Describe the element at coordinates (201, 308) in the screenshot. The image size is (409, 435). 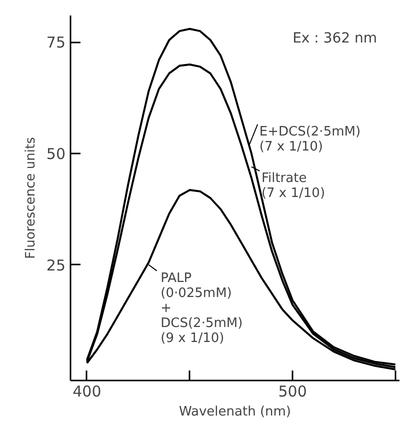
I see `annotation: PALP (0·025mM) + DCS(2·5mM) (9 x 1/10)` at that location.